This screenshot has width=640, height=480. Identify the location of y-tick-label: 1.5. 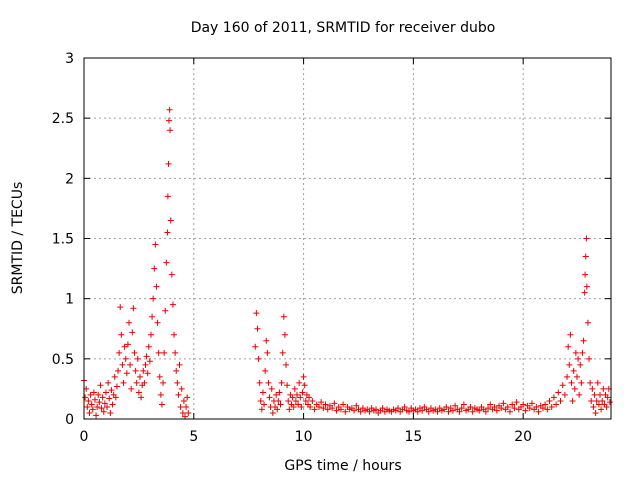
(63, 240).